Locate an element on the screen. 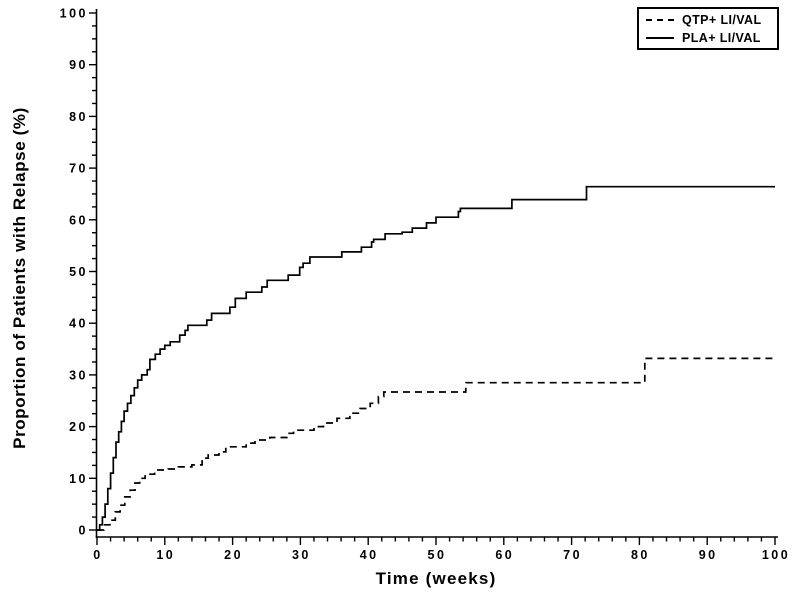 The width and height of the screenshot is (800, 600). y-axis-ticks is located at coordinates (93, 271).